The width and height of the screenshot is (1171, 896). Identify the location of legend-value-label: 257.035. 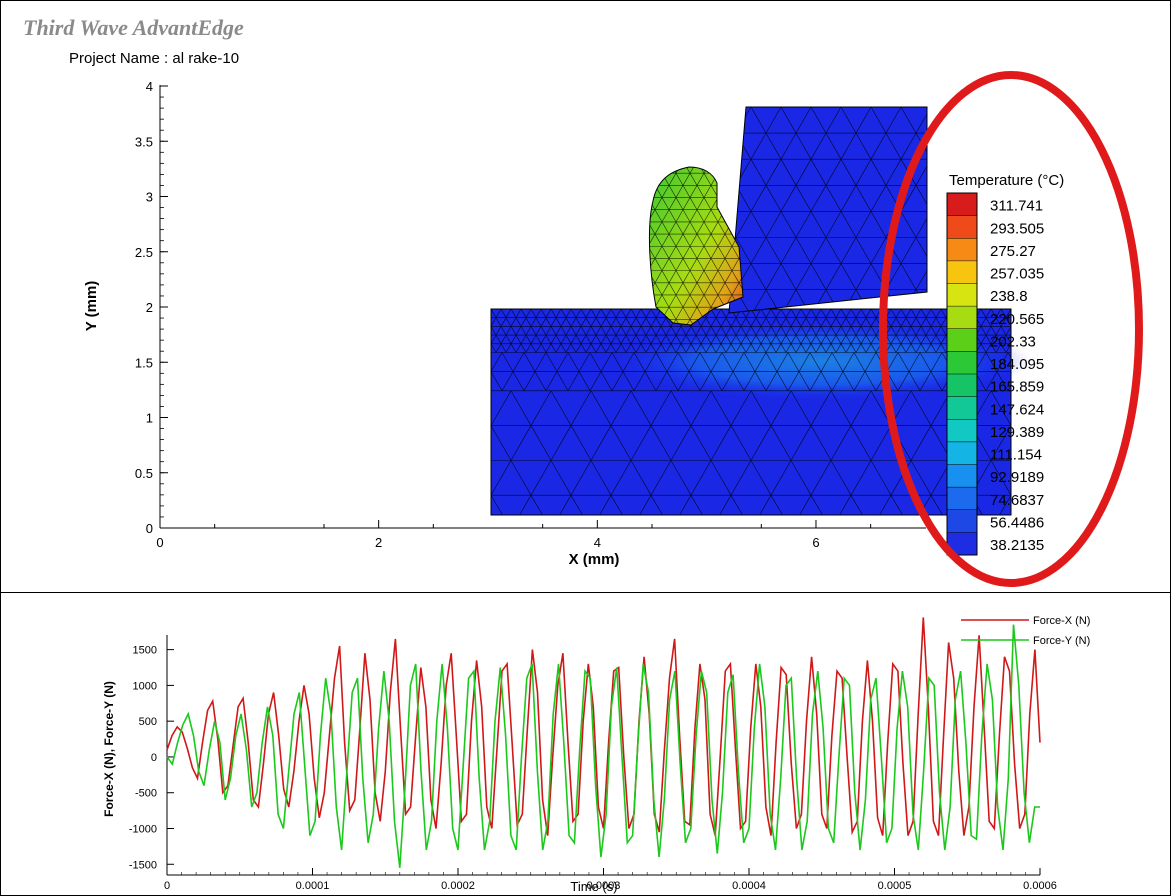
(1017, 274).